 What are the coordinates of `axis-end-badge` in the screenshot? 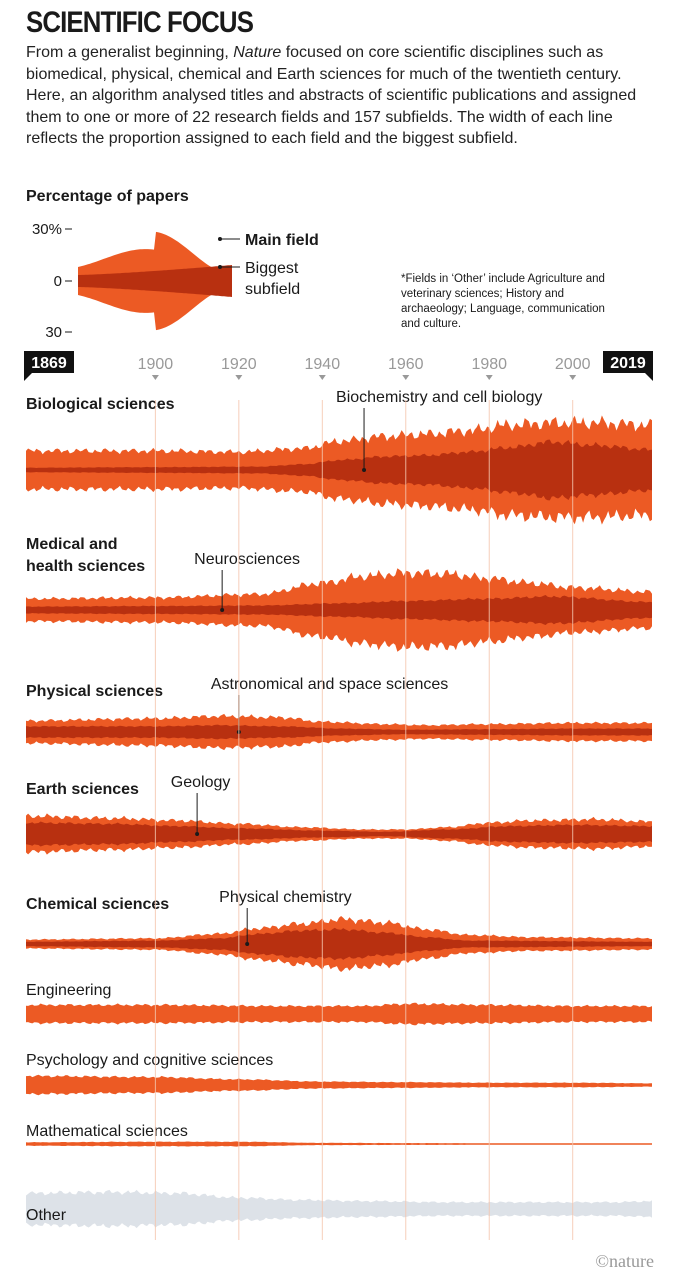 It's located at (628, 362).